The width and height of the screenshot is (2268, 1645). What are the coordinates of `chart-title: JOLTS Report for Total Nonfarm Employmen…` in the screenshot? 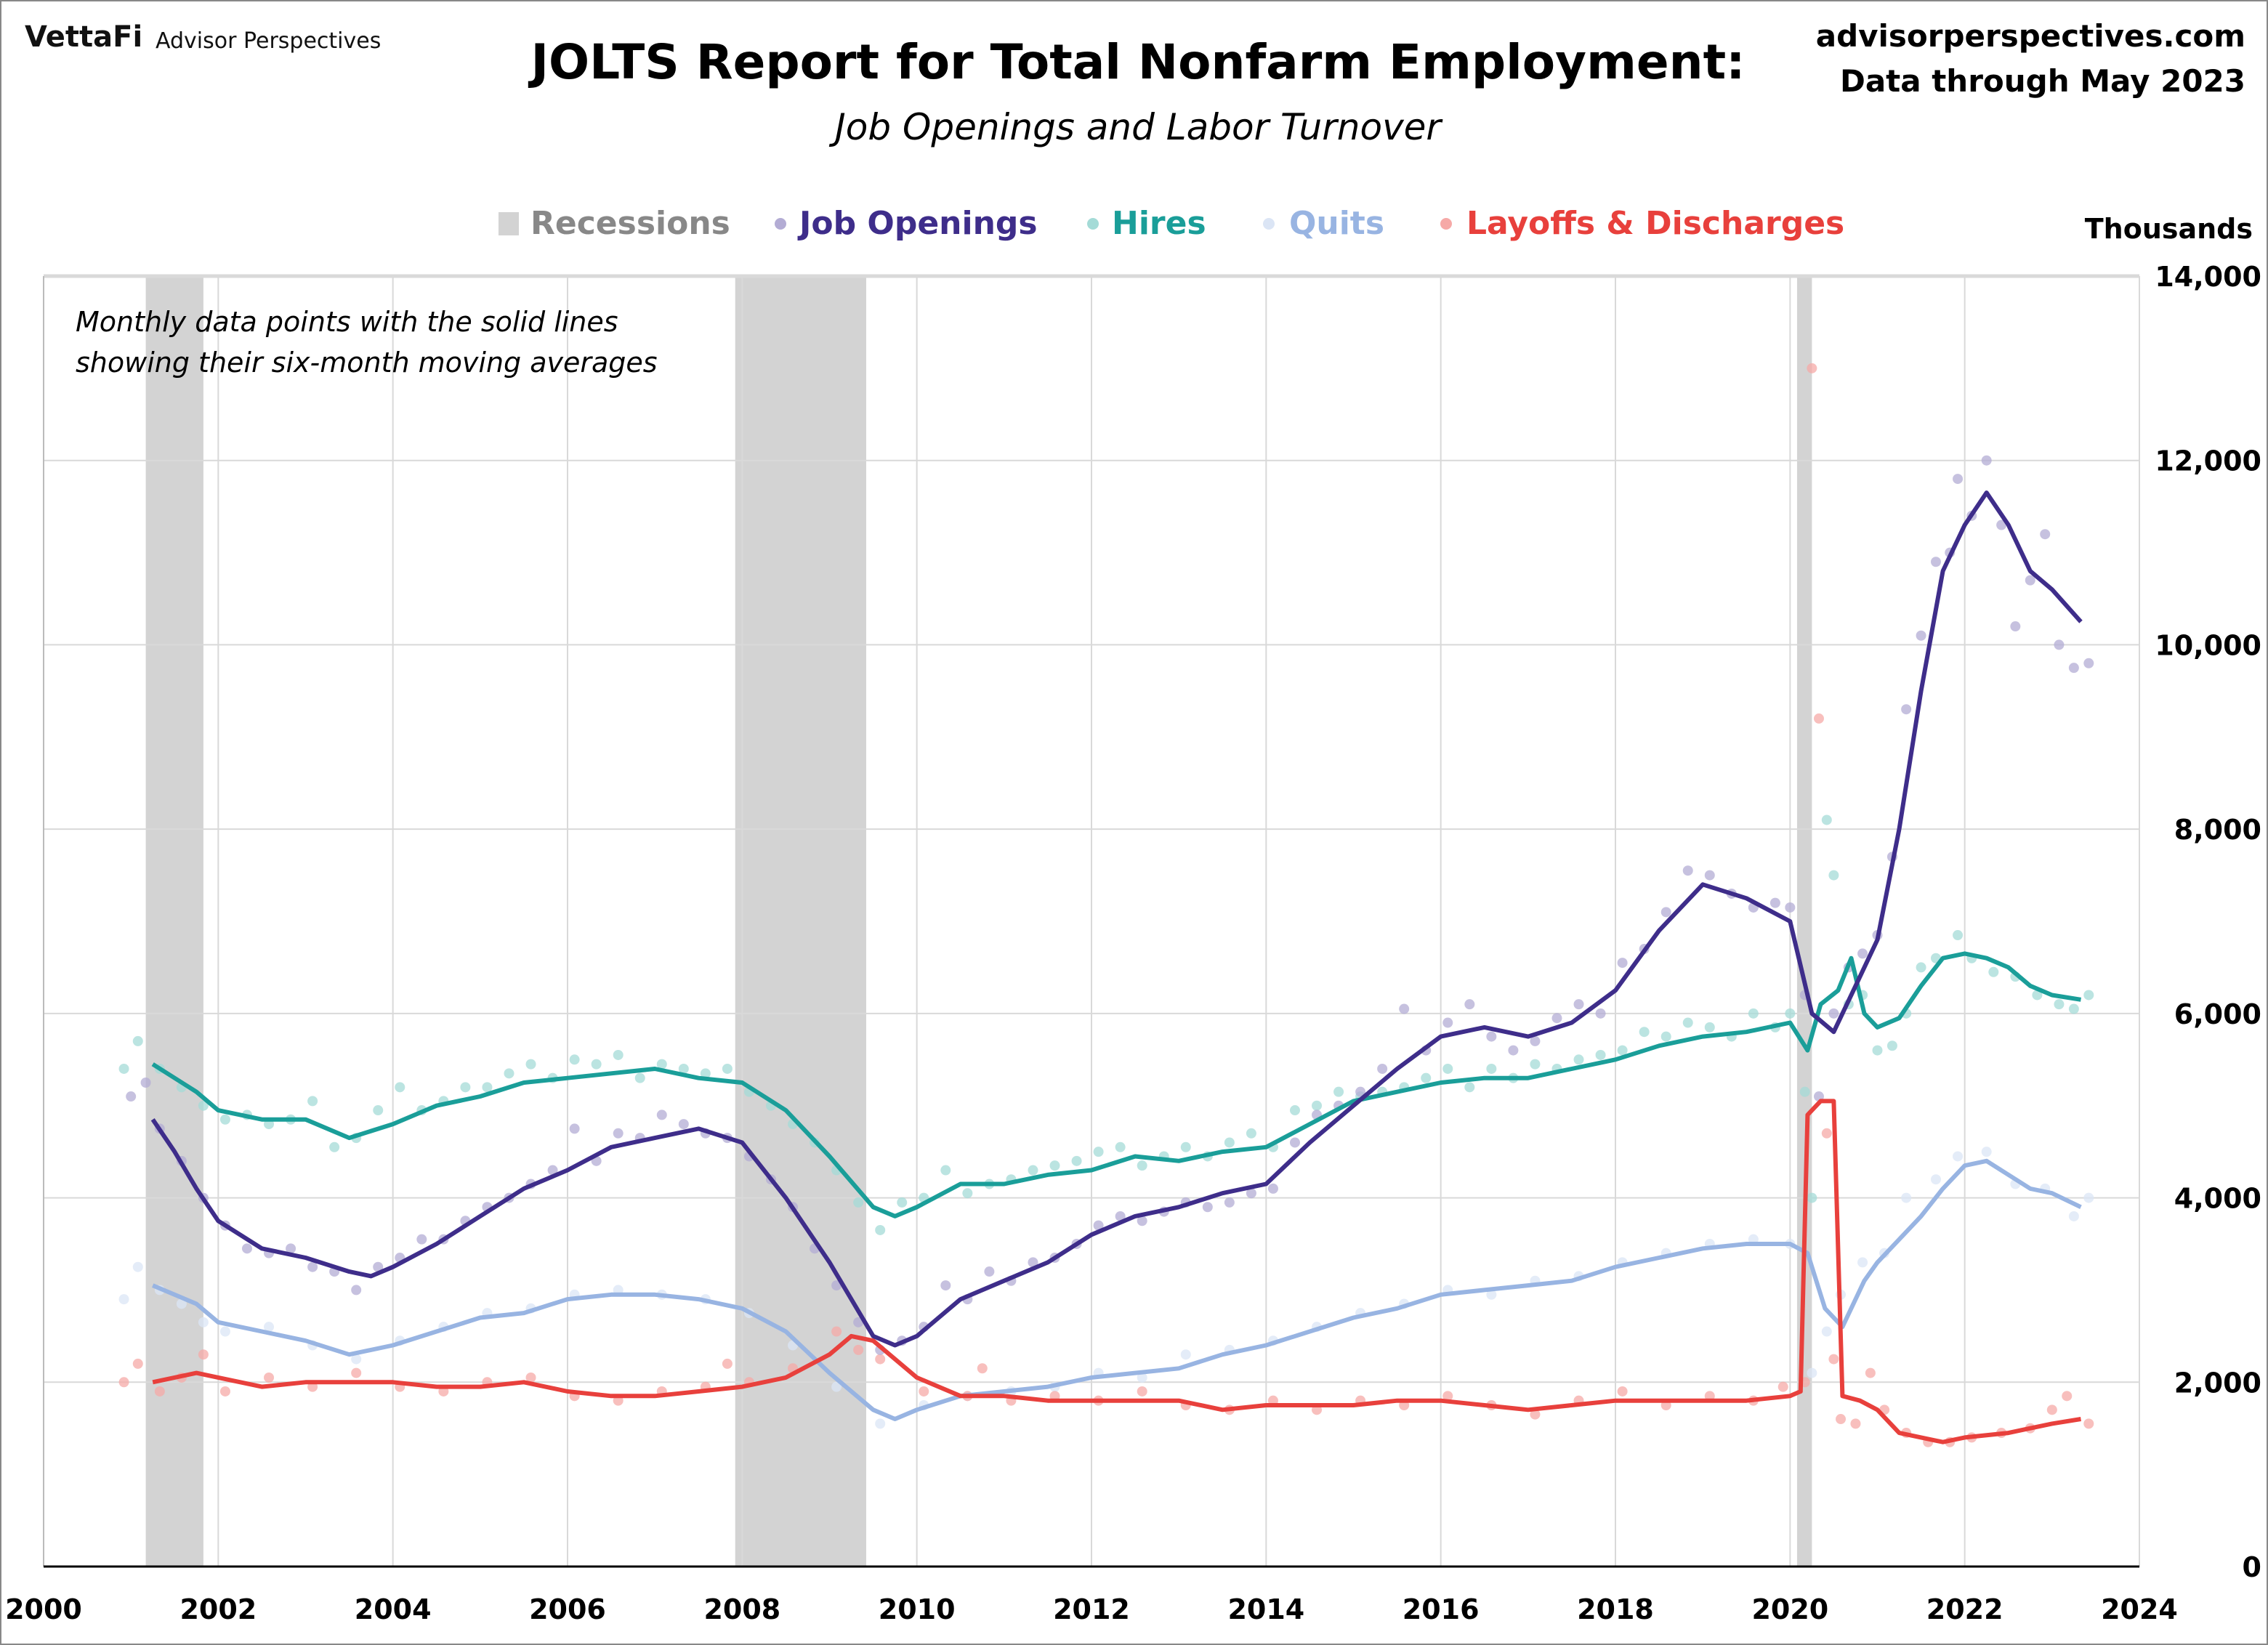 It's located at (1136, 62).